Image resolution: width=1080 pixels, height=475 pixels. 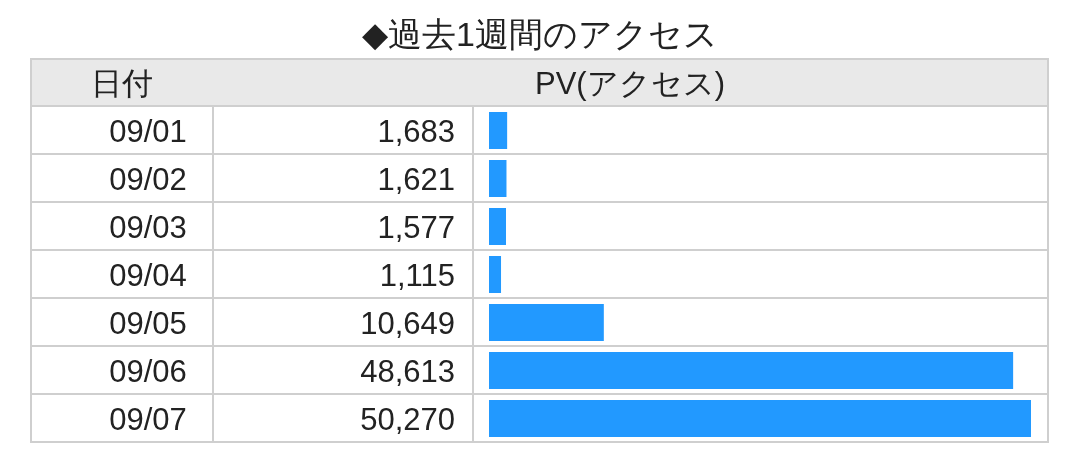 I want to click on data-label: 1,577, so click(x=416, y=227).